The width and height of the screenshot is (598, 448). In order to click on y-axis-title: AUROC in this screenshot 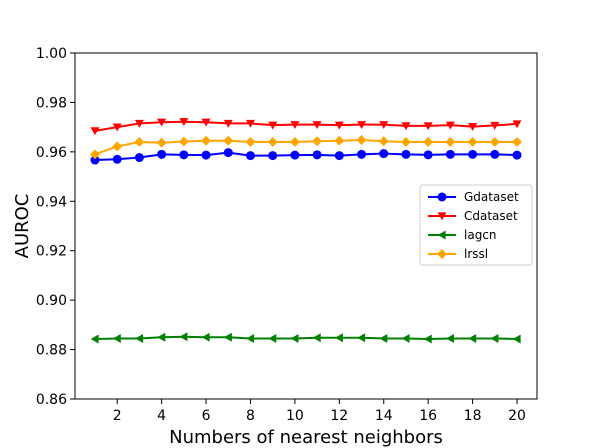, I will do `click(22, 226)`.